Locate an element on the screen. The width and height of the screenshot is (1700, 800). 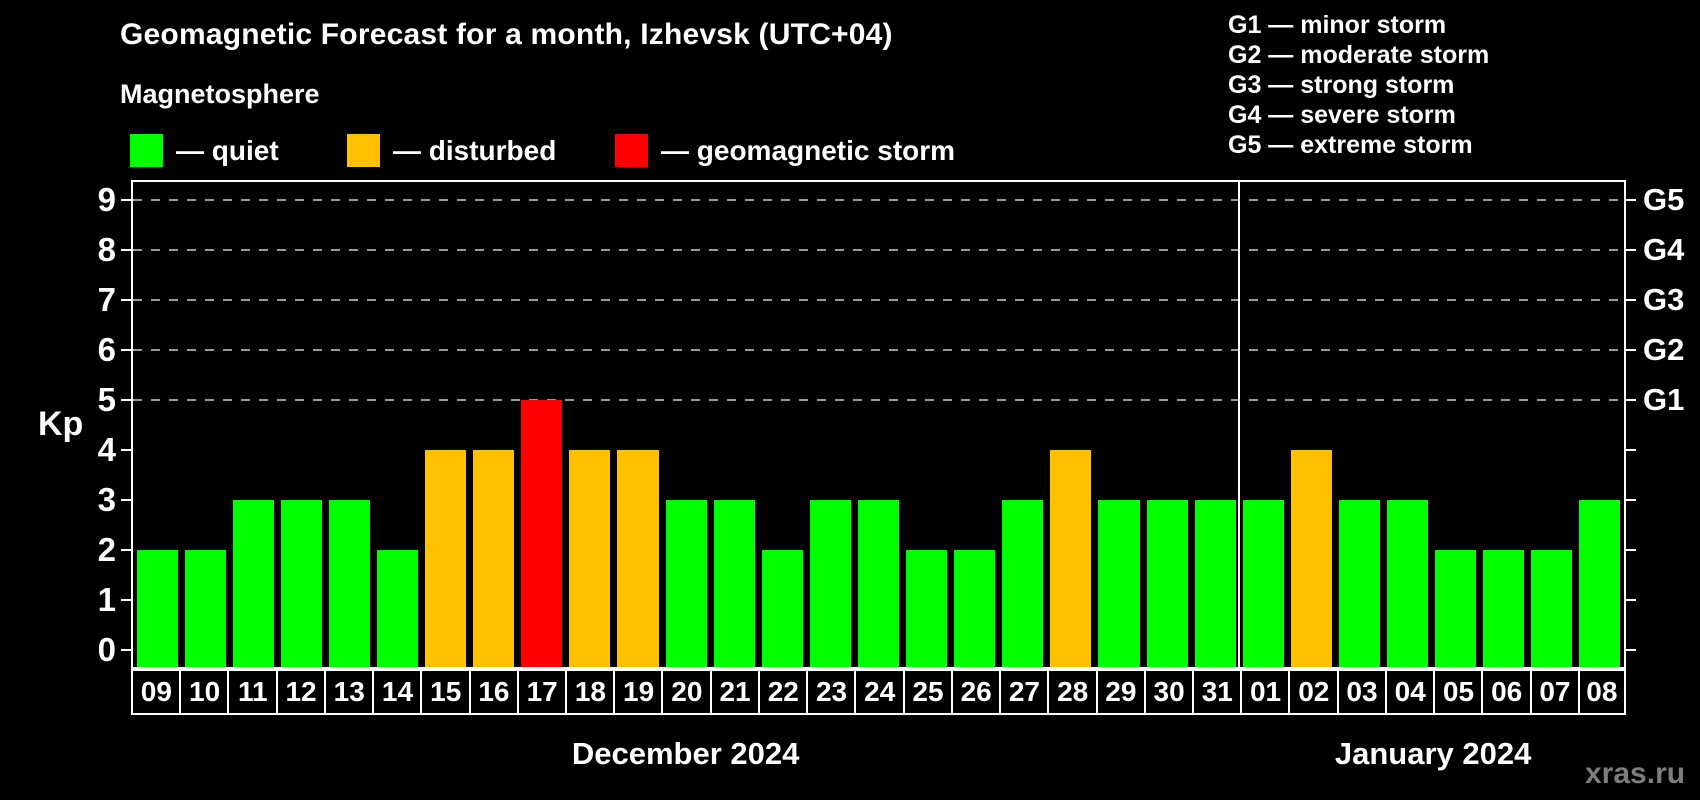
gridline-kp9 is located at coordinates (878, 200).